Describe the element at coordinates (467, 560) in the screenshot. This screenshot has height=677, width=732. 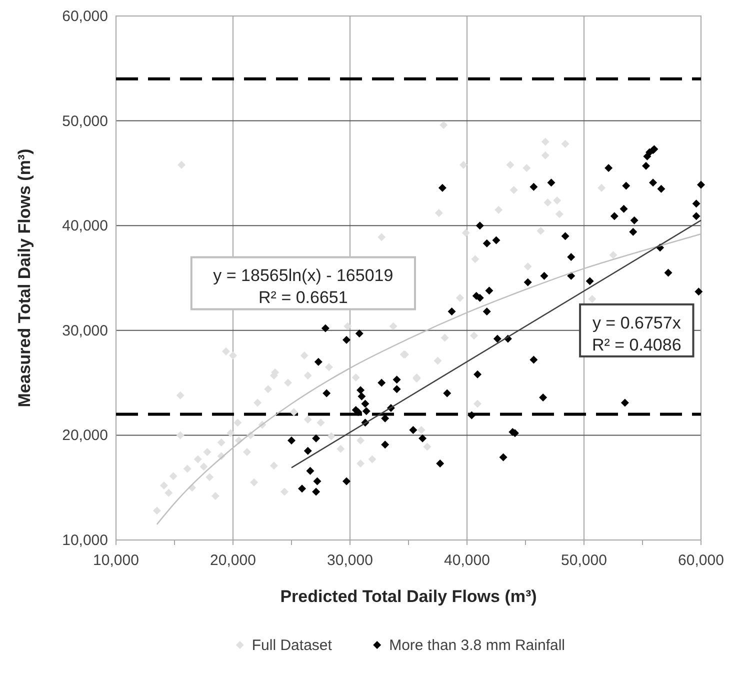
I see `x-tick-label: 40,000` at that location.